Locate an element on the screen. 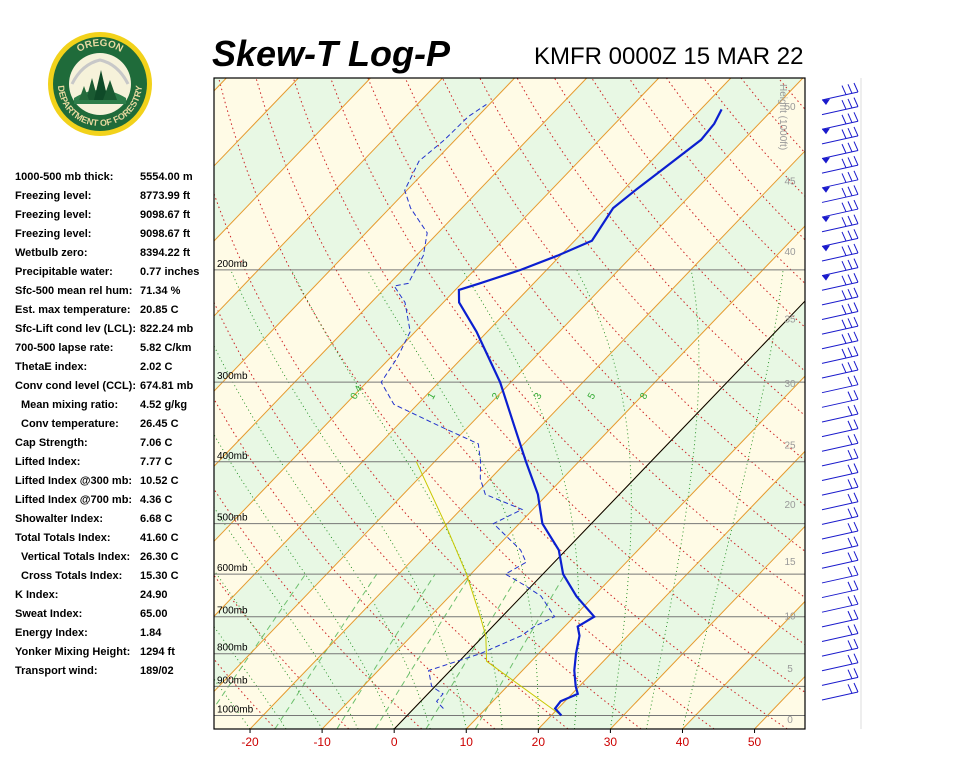 The height and width of the screenshot is (768, 960). stat-label: Yonker Mixing Height: is located at coordinates (72, 652).